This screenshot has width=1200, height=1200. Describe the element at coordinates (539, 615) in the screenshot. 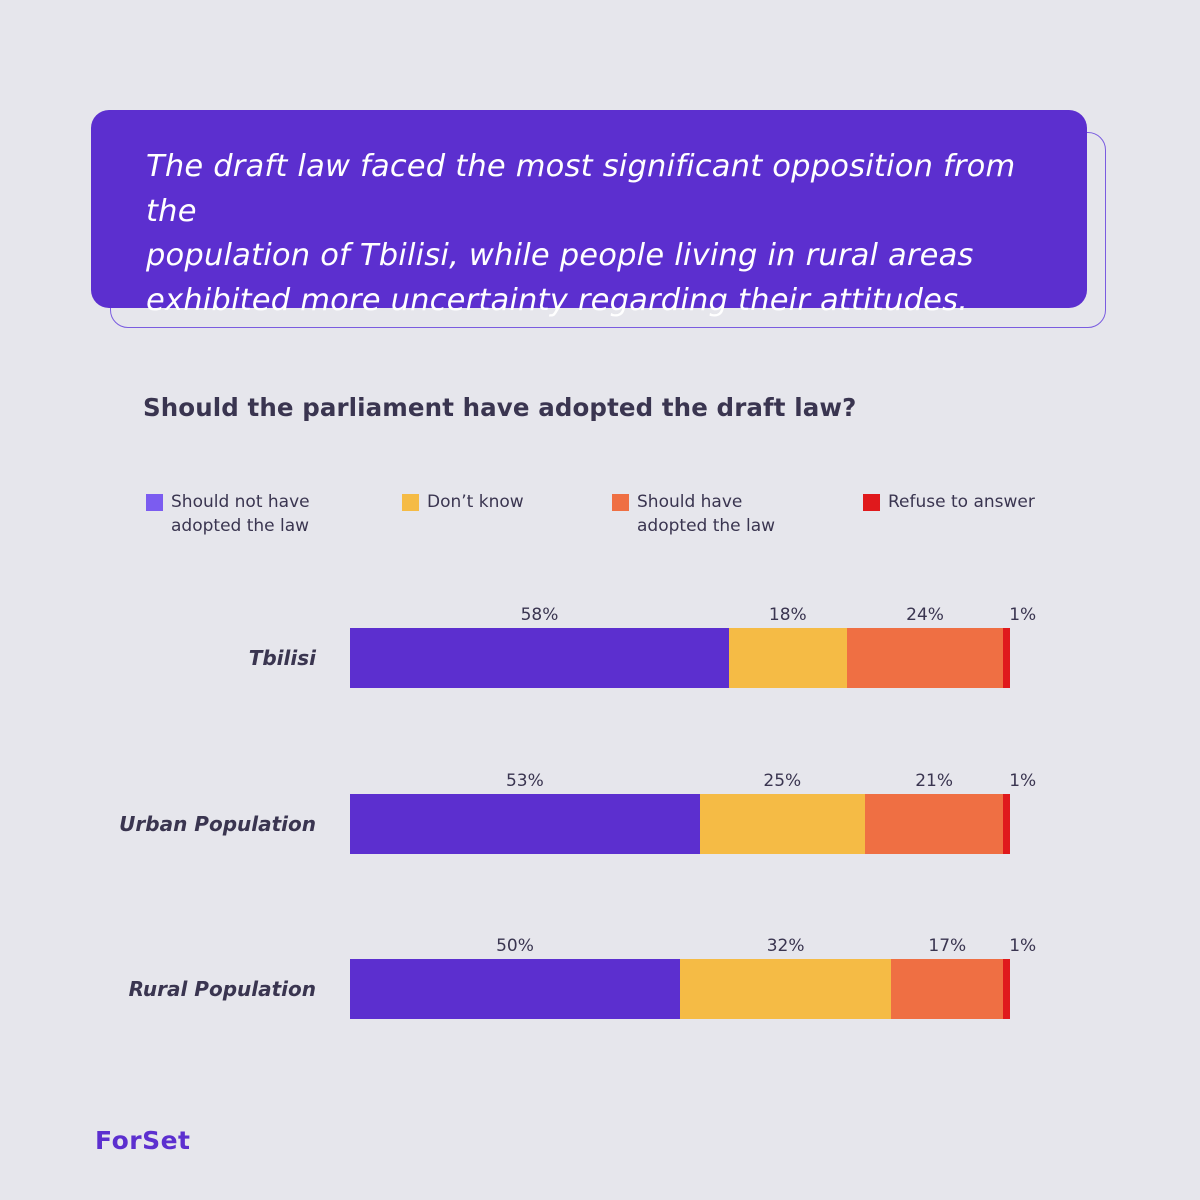

I see `data-label: 58%` at that location.